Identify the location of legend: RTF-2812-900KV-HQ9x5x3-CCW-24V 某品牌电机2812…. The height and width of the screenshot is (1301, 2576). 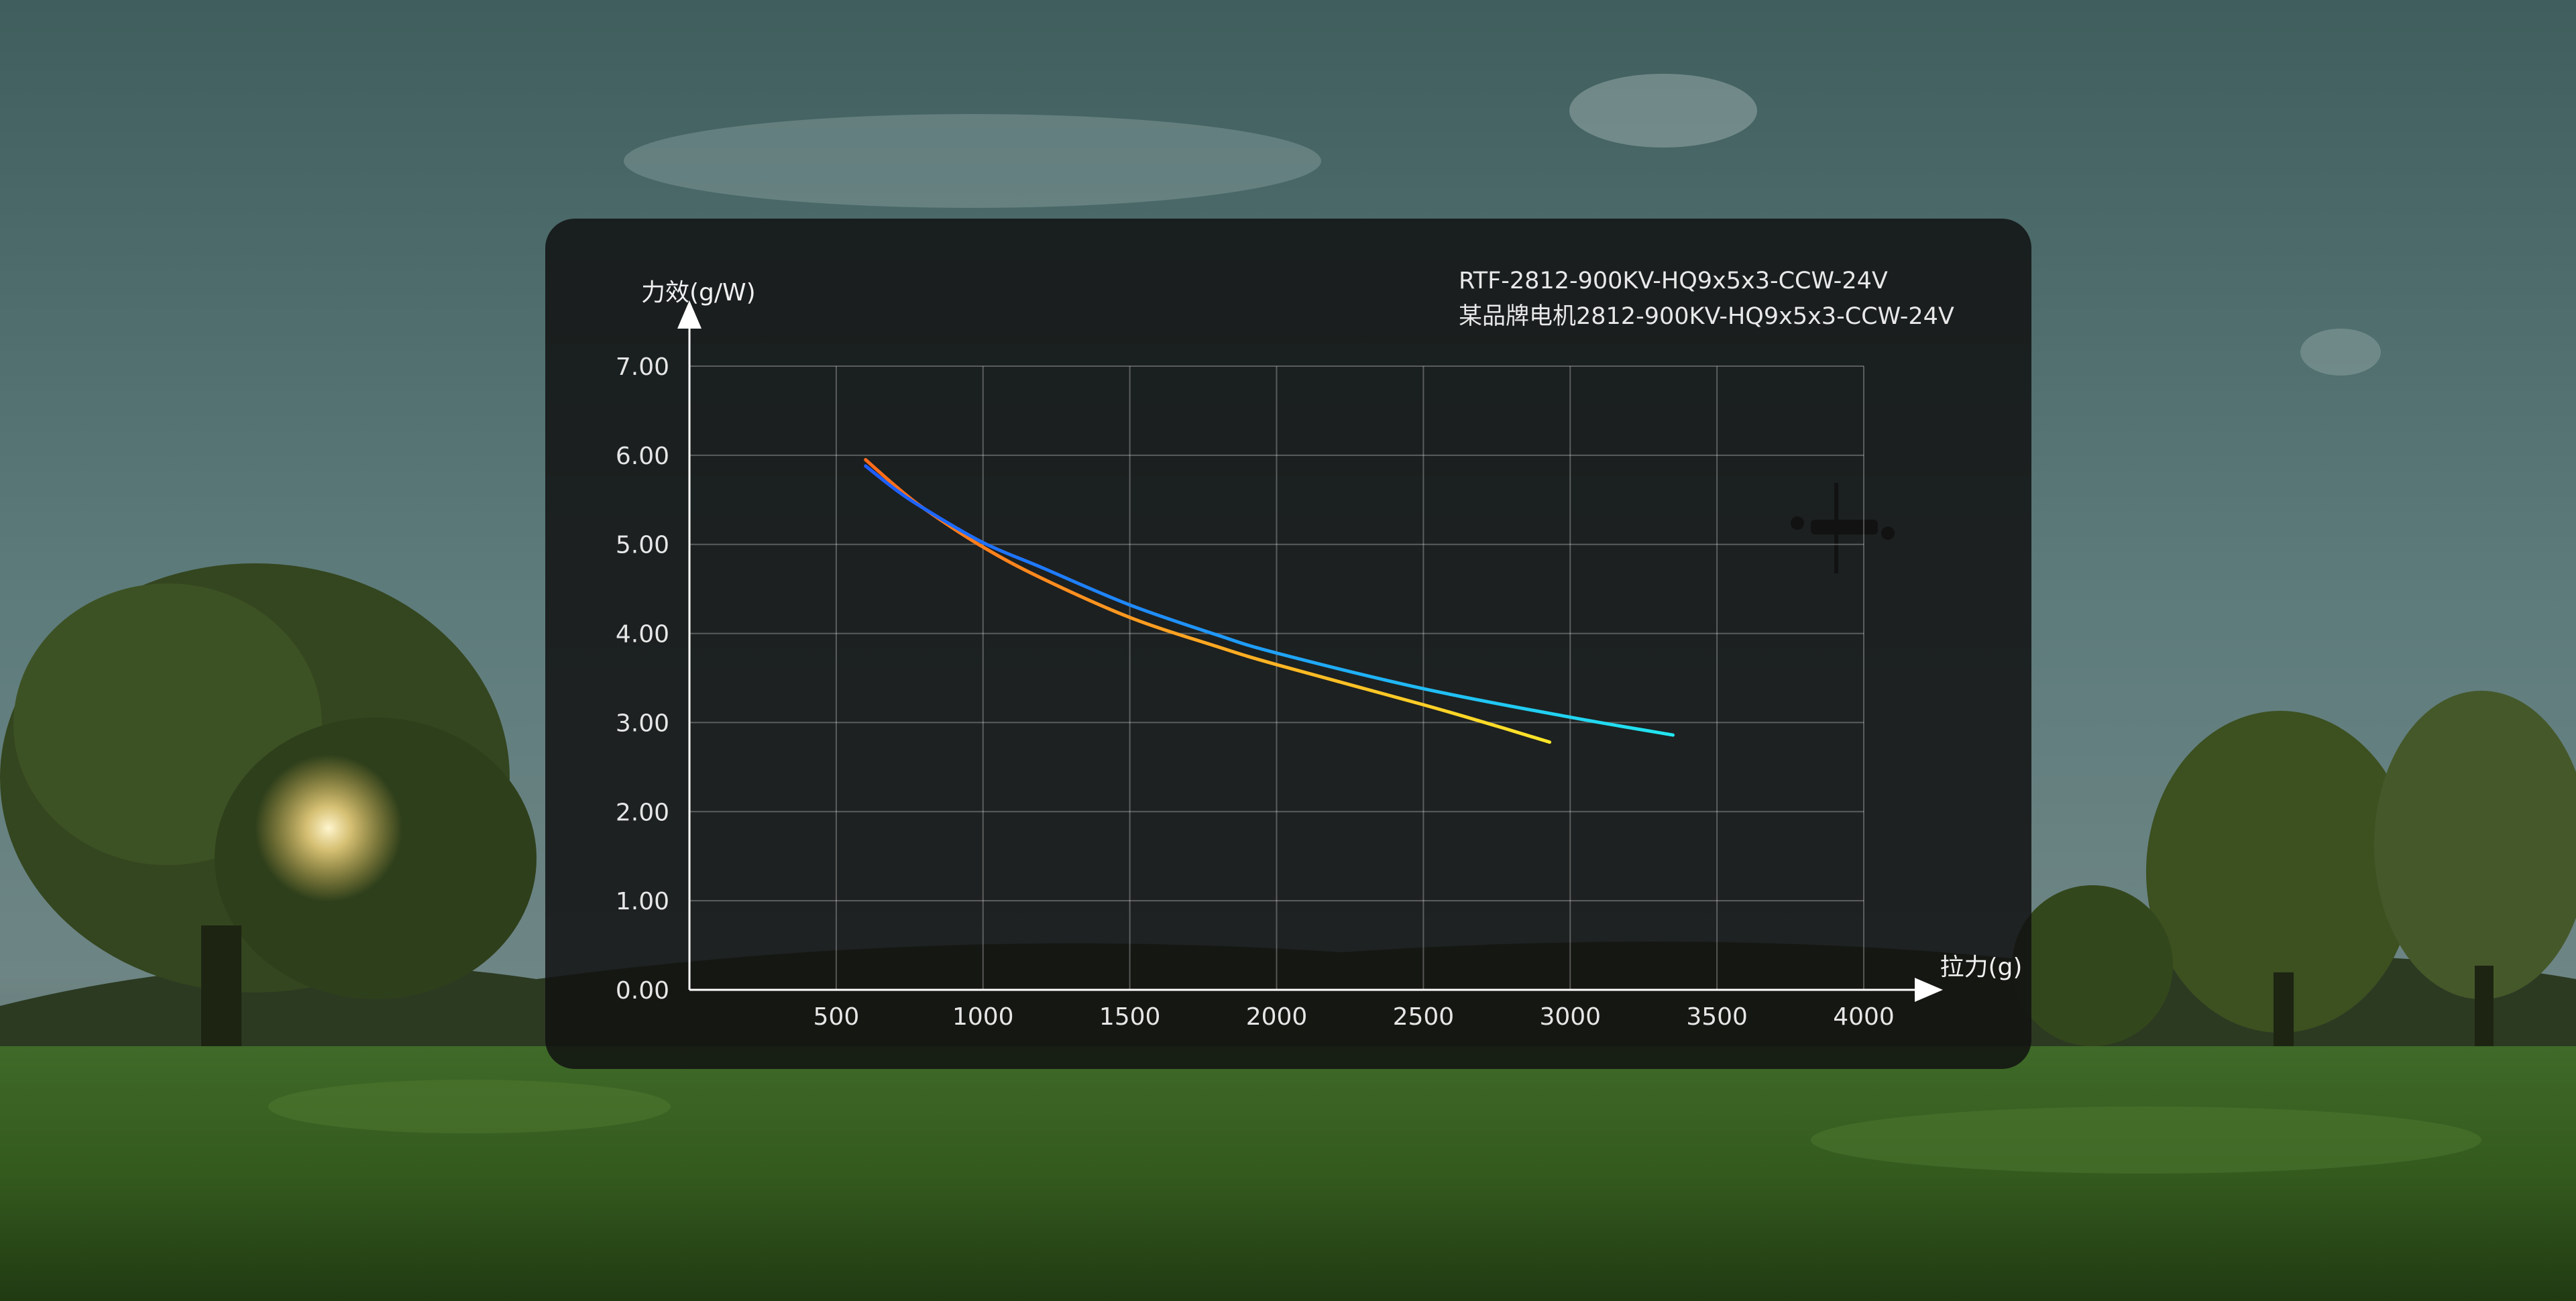
(1667, 299).